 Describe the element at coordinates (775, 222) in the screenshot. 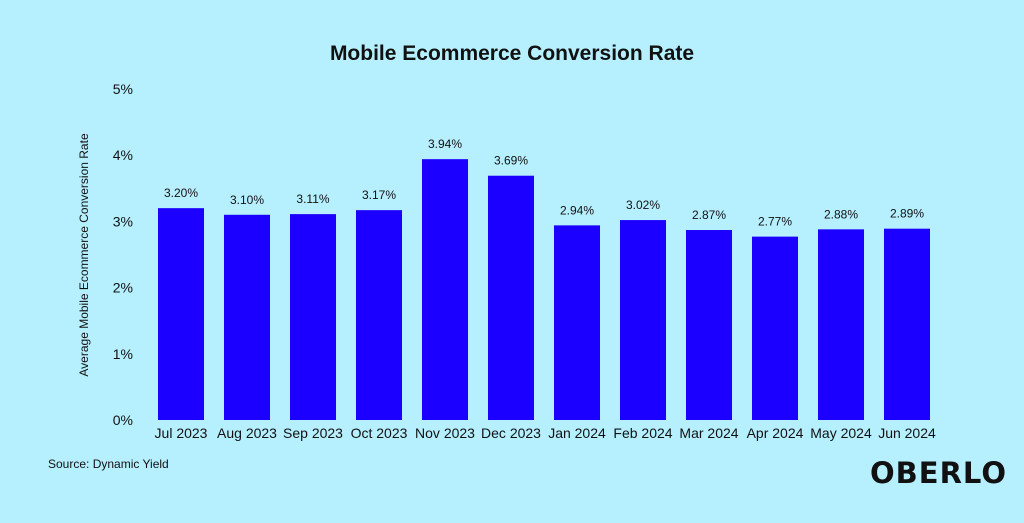

I see `data-label: 2.77%` at that location.